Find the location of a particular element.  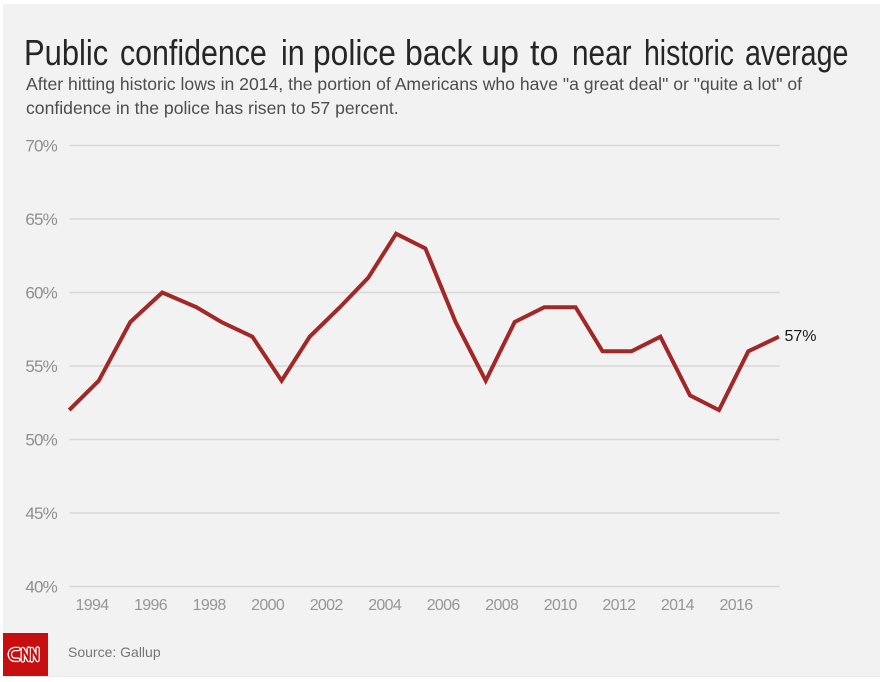

svg-text: 50% is located at coordinates (41, 439).